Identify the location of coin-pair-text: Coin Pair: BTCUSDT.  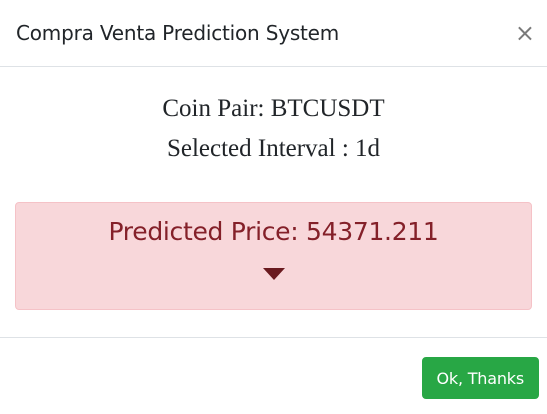
(273, 108).